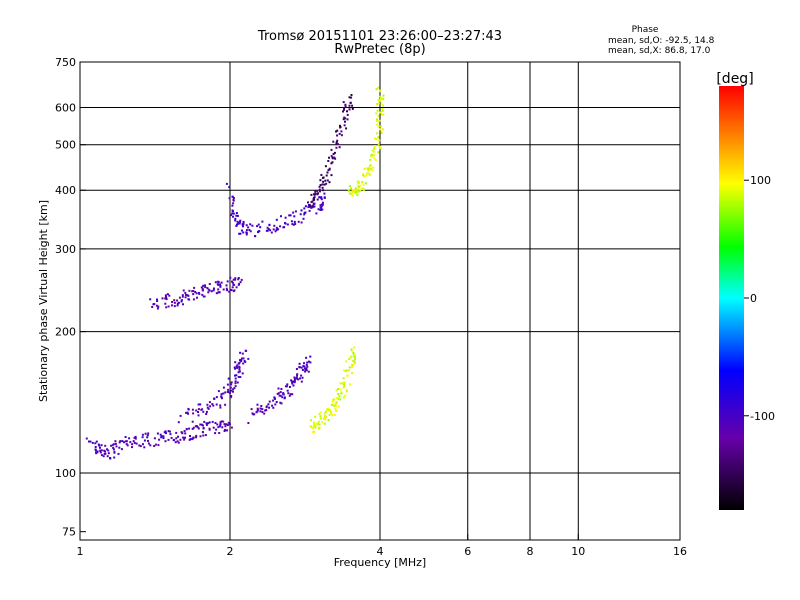 The image size is (800, 600). Describe the element at coordinates (379, 36) in the screenshot. I see `chart-title: Tromsø 20151101 23:26:00–23:27:43` at that location.